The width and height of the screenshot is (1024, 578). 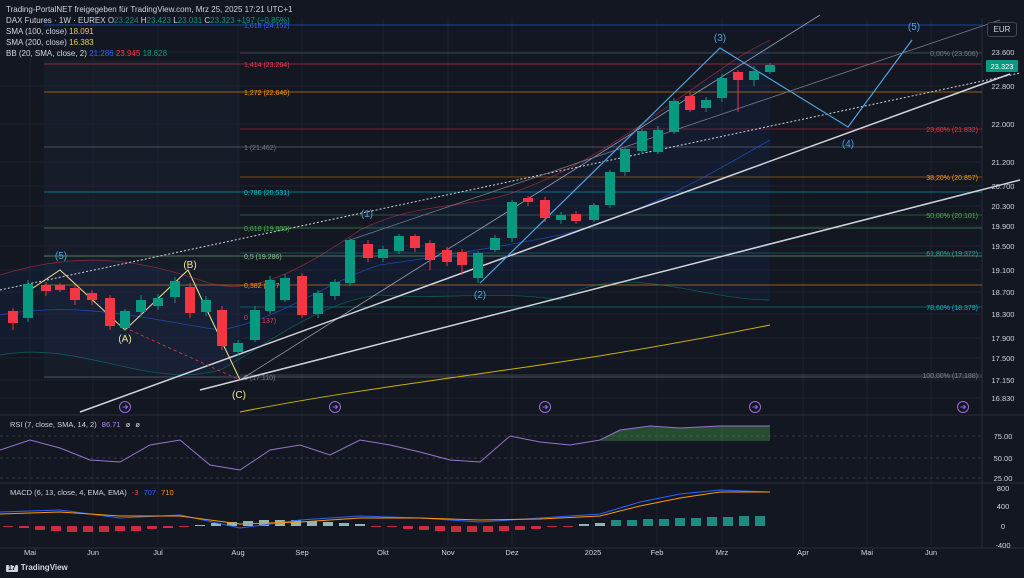 What do you see at coordinates (1003, 358) in the screenshot?
I see `price-axis-label: 17.500` at bounding box center [1003, 358].